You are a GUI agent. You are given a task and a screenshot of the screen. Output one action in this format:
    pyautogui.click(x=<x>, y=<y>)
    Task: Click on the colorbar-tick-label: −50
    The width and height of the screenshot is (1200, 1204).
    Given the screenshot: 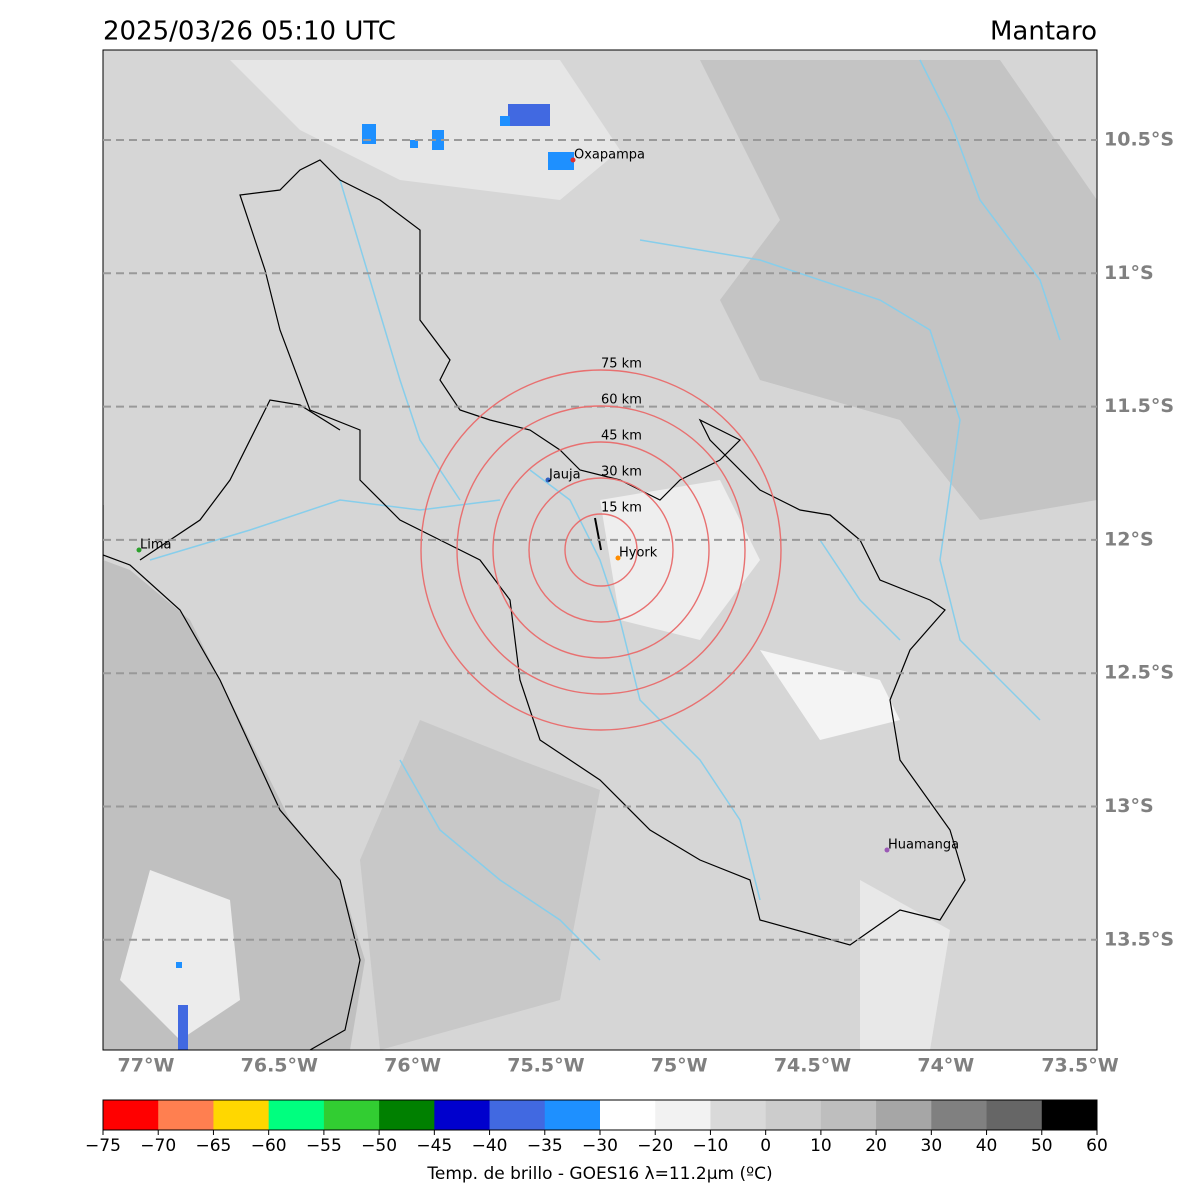 What is the action you would take?
    pyautogui.click(x=379, y=1146)
    